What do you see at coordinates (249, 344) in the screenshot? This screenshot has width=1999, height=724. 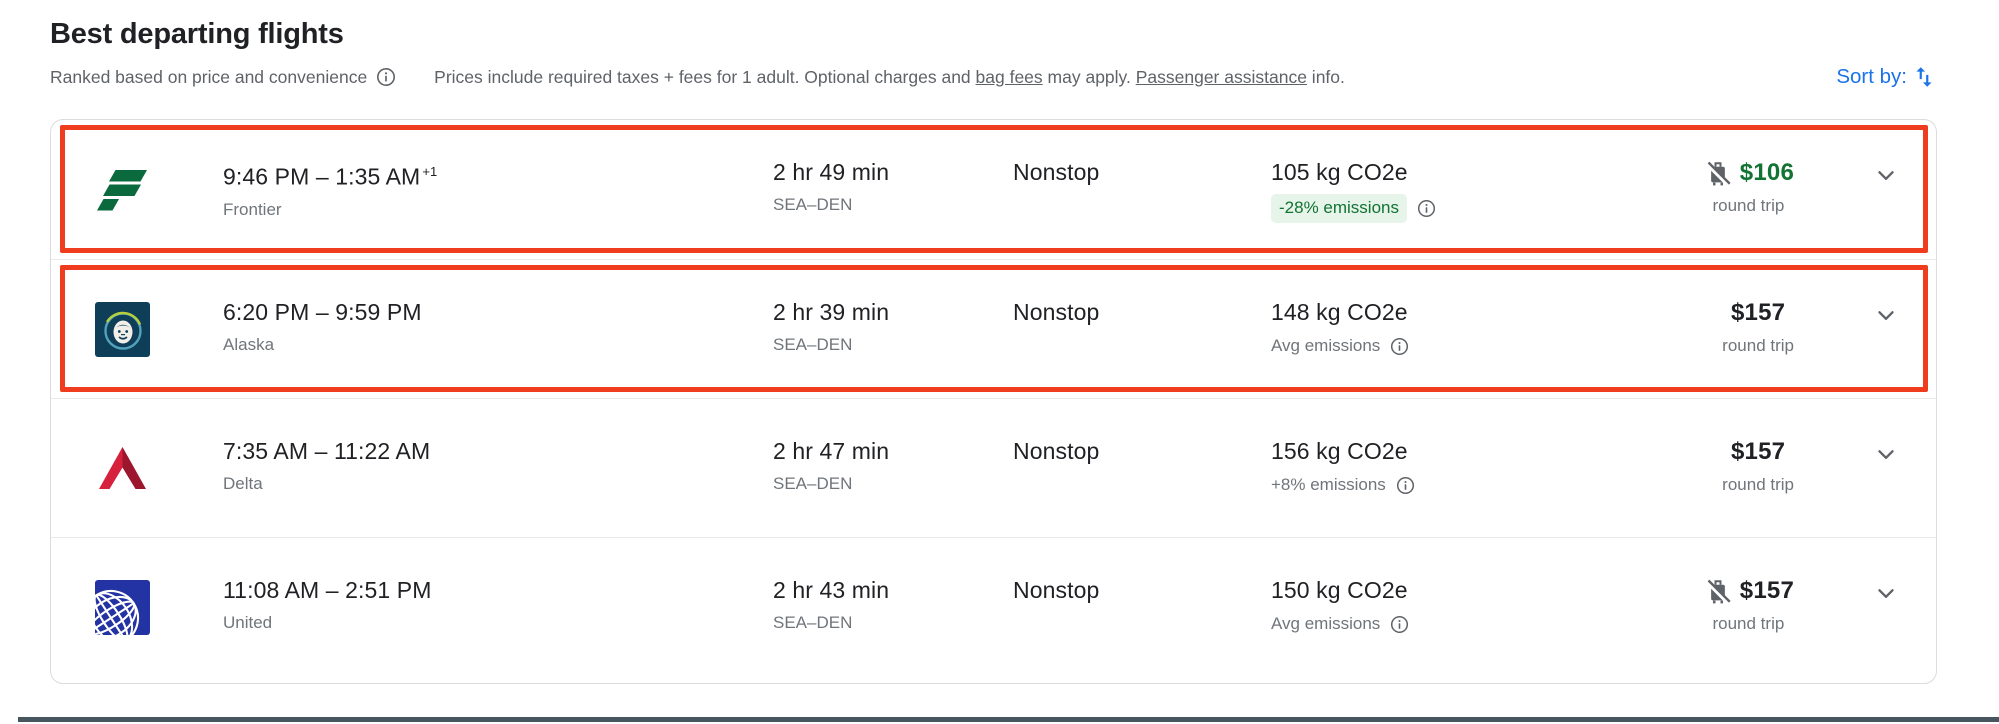 I see `airline-name: Alaska` at bounding box center [249, 344].